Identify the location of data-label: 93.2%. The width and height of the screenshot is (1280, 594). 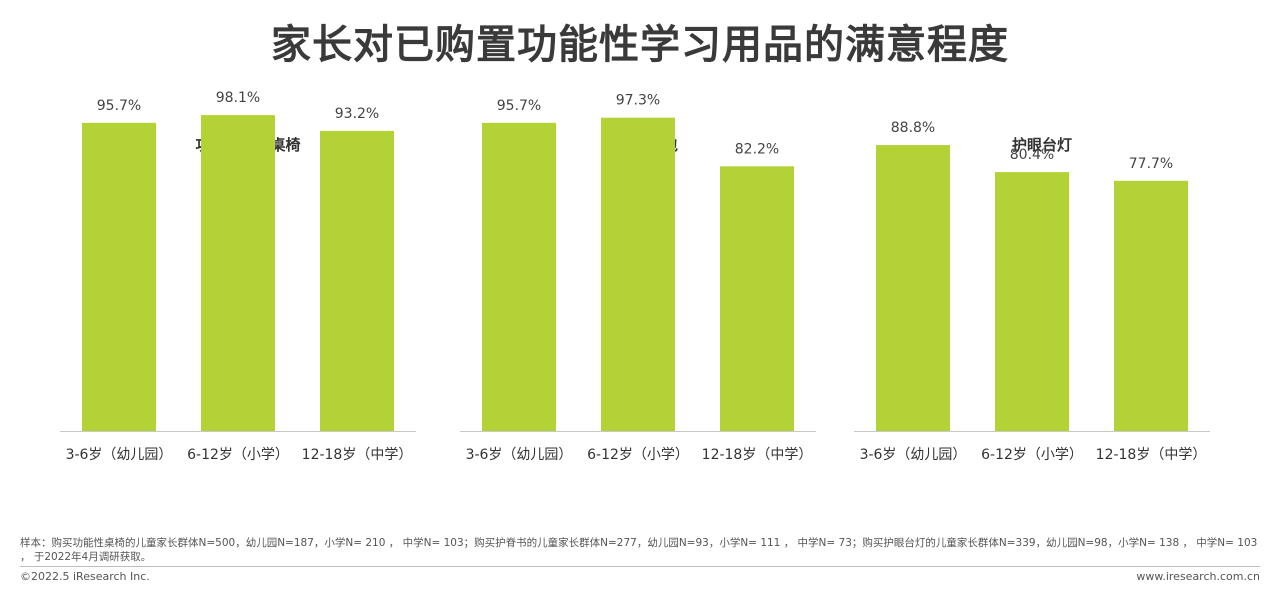
(357, 114).